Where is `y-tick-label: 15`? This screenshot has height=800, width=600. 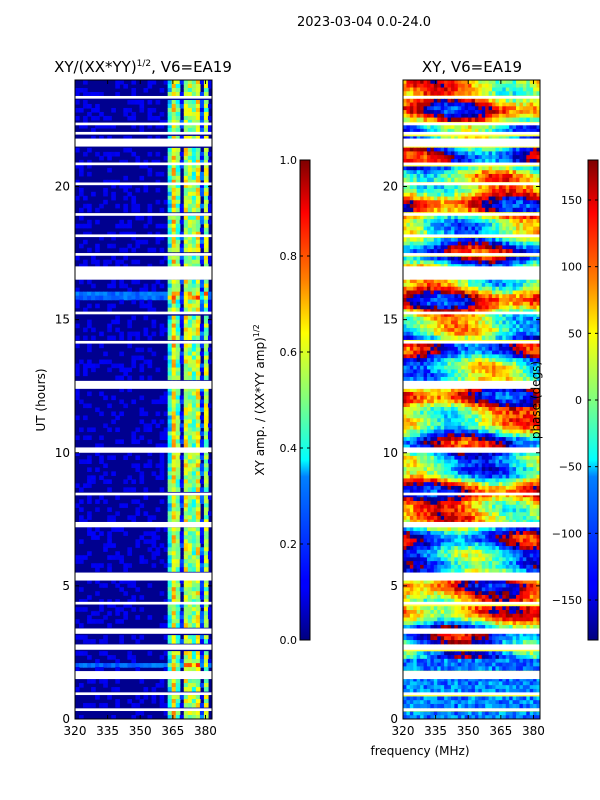
y-tick-label: 15 is located at coordinates (62, 320).